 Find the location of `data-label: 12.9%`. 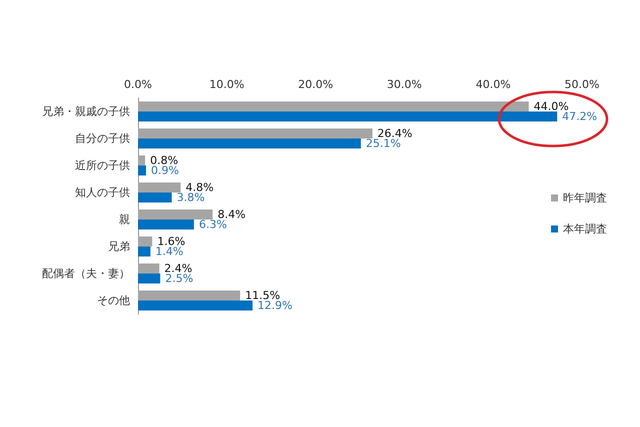

data-label: 12.9% is located at coordinates (275, 305).